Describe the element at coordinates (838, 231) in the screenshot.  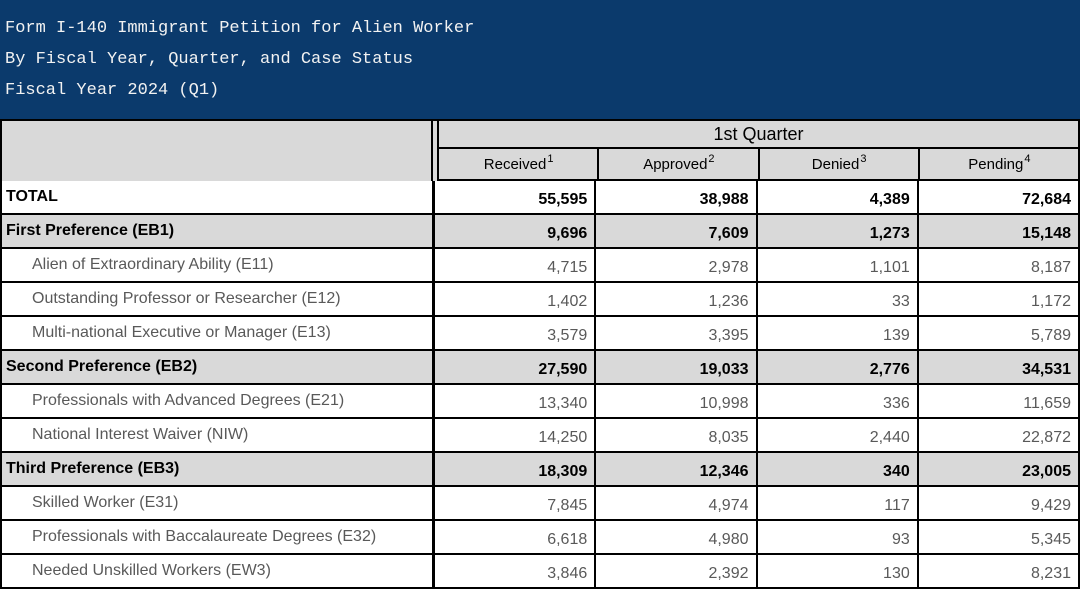
I see `cell-denied: 1,273` at that location.